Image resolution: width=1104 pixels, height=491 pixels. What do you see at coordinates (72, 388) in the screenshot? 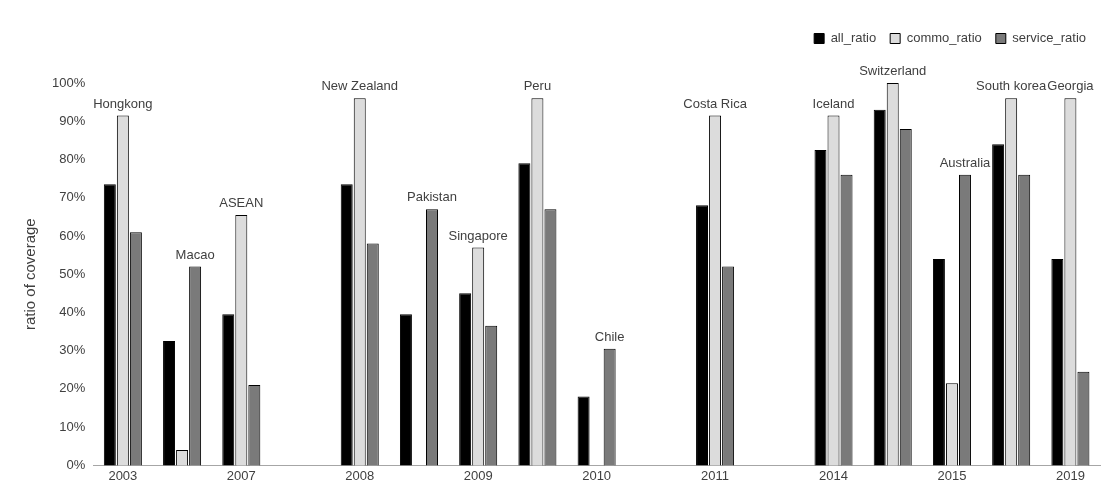
I see `y-tick-label: 20%` at bounding box center [72, 388].